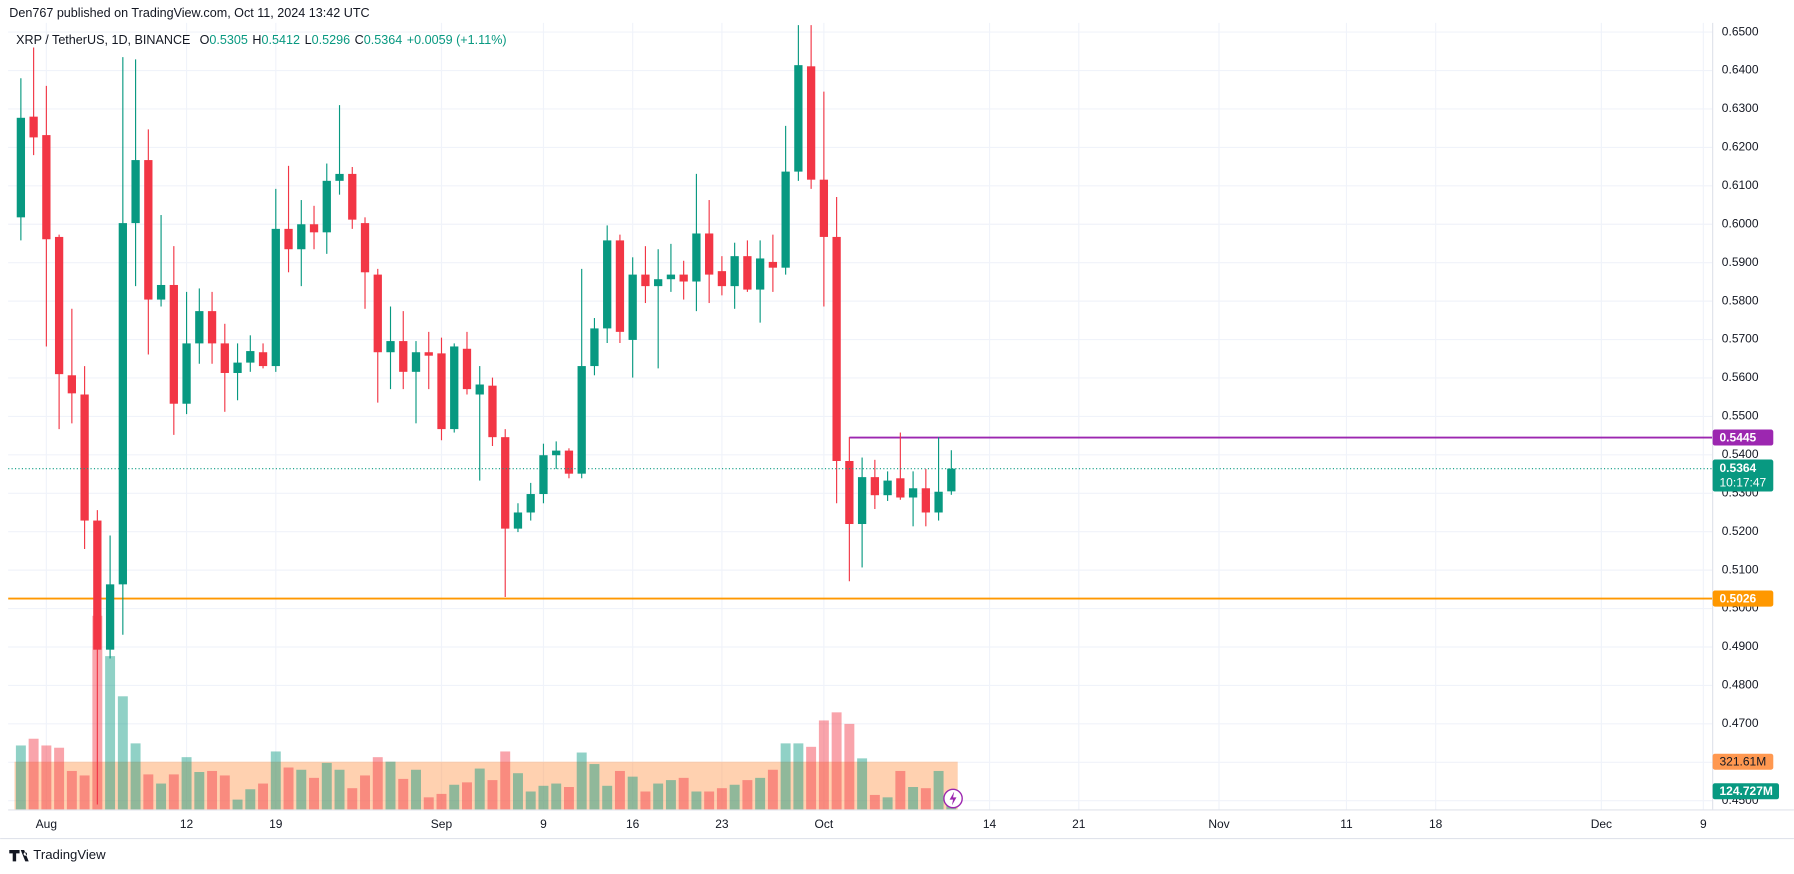 Image resolution: width=1794 pixels, height=874 pixels. I want to click on y-tick-label: 0.6500, so click(1740, 31).